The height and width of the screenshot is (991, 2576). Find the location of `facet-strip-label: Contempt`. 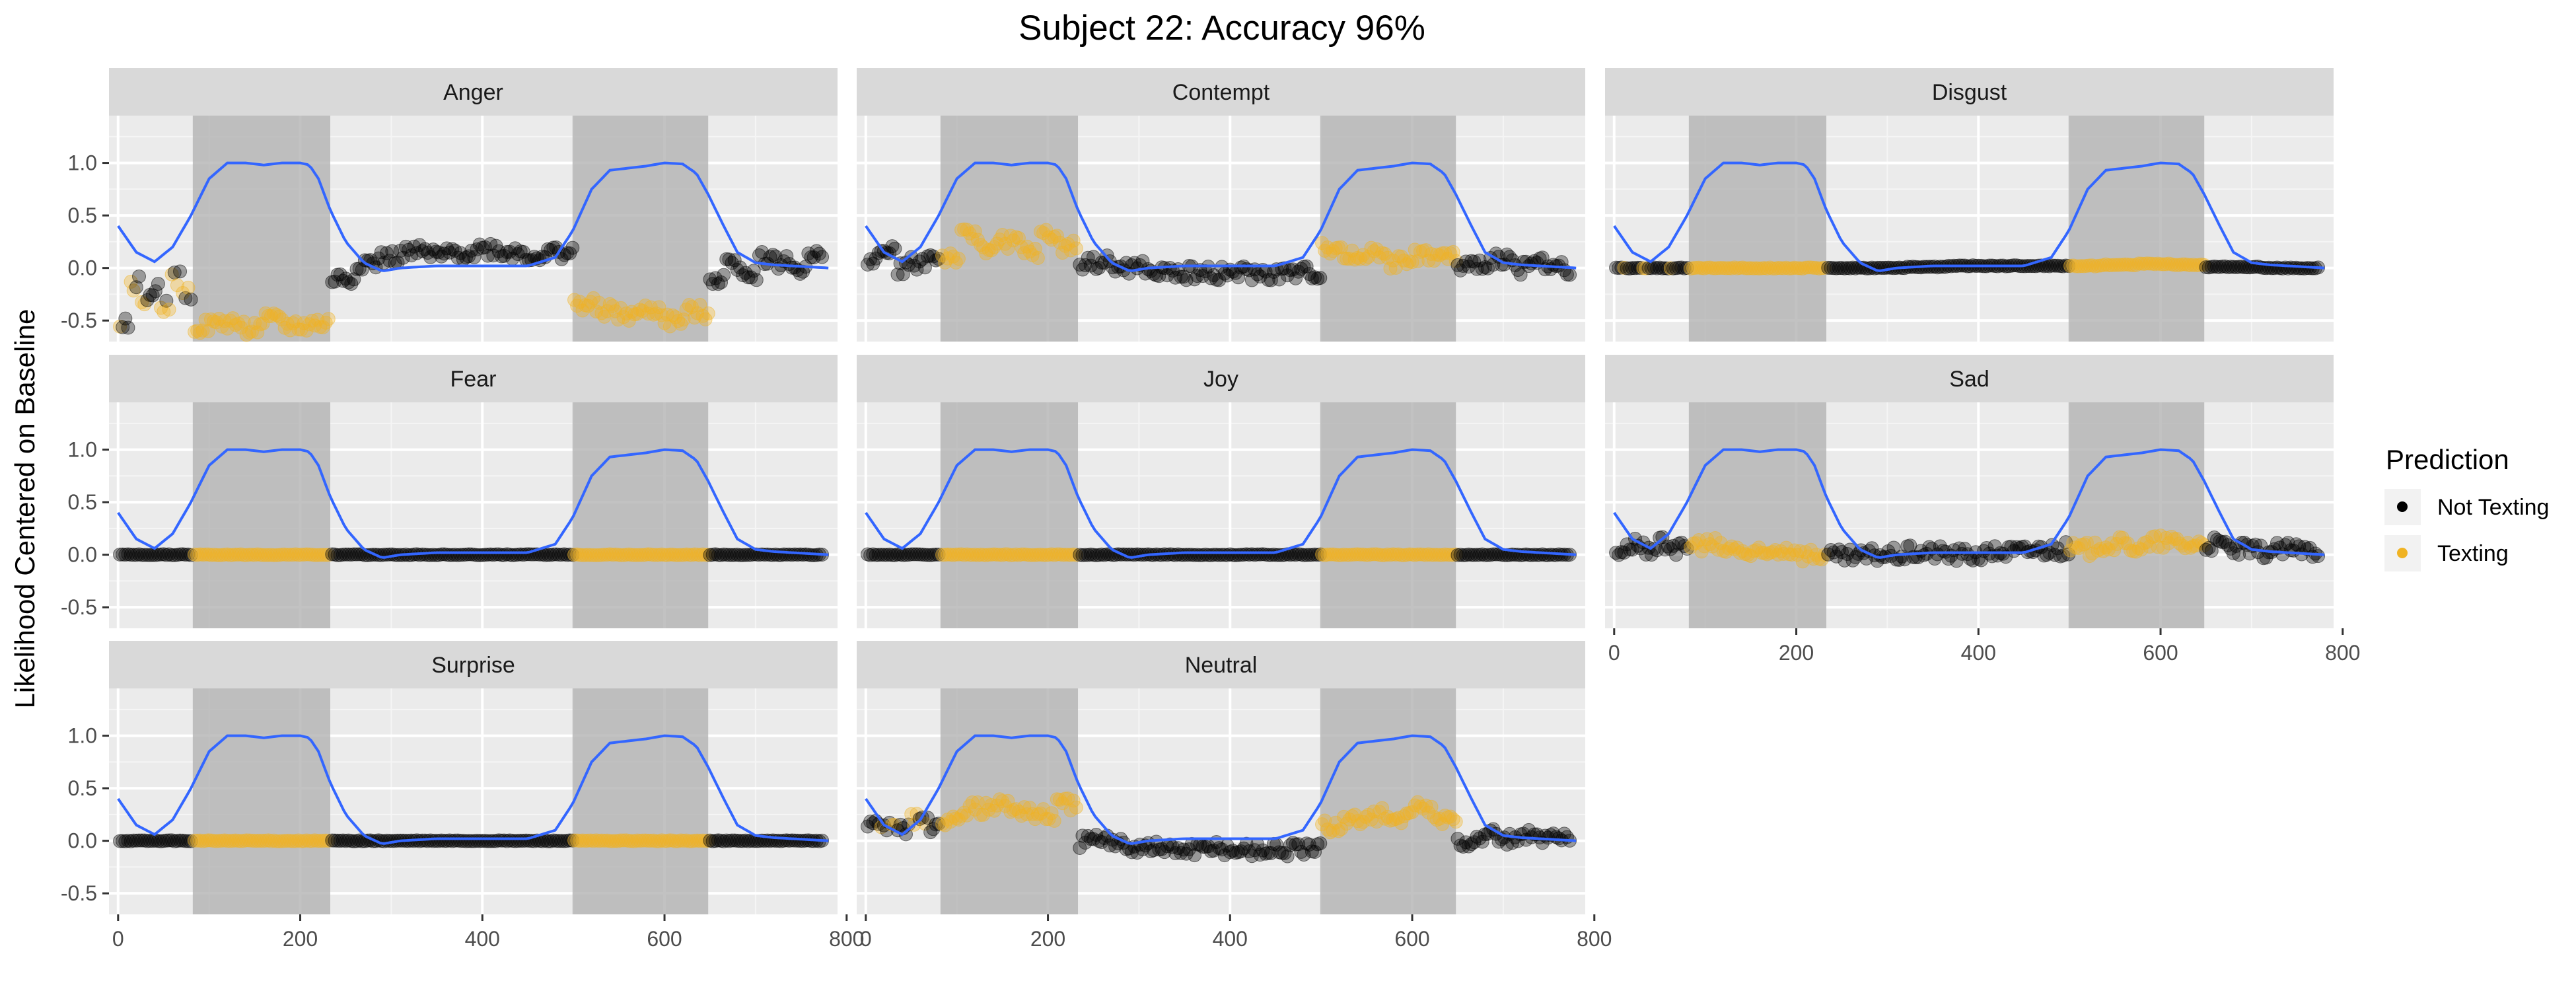

facet-strip-label: Contempt is located at coordinates (1221, 92).